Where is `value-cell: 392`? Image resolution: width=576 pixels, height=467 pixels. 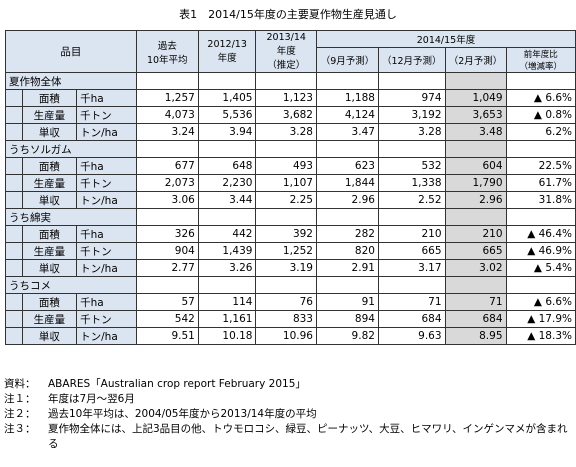
value-cell: 392 is located at coordinates (286, 234).